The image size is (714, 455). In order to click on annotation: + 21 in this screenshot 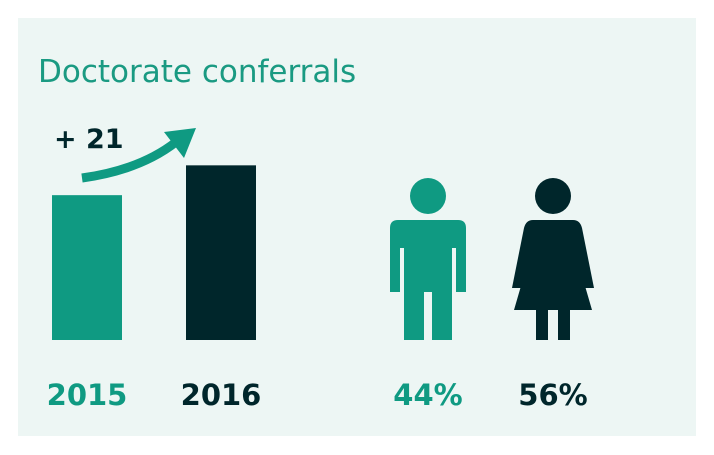, I will do `click(89, 139)`.